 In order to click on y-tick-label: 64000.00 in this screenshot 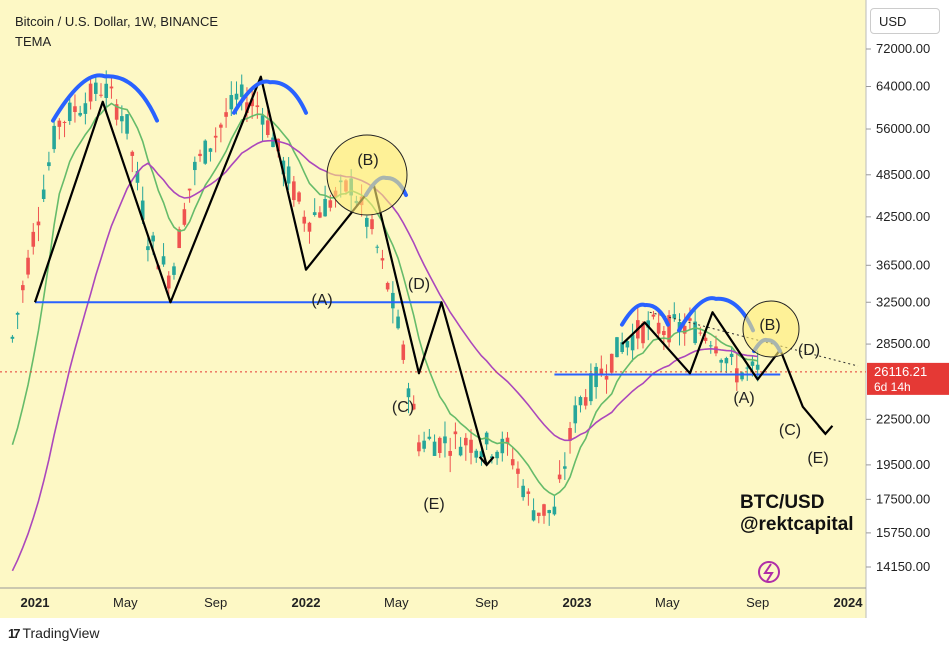, I will do `click(903, 86)`.